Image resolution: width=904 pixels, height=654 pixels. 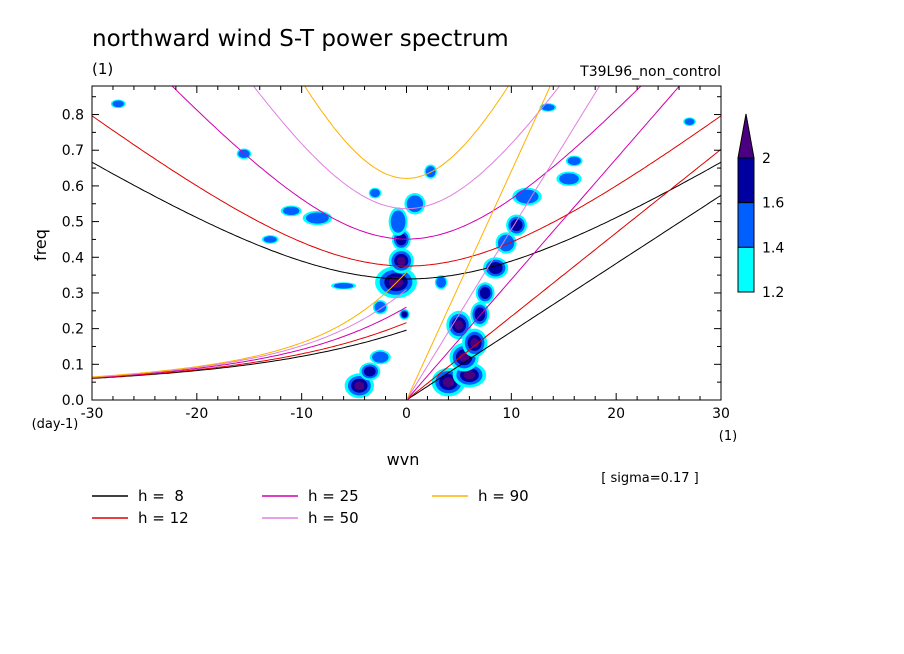 I want to click on colorbar-label: 2, so click(x=766, y=159).